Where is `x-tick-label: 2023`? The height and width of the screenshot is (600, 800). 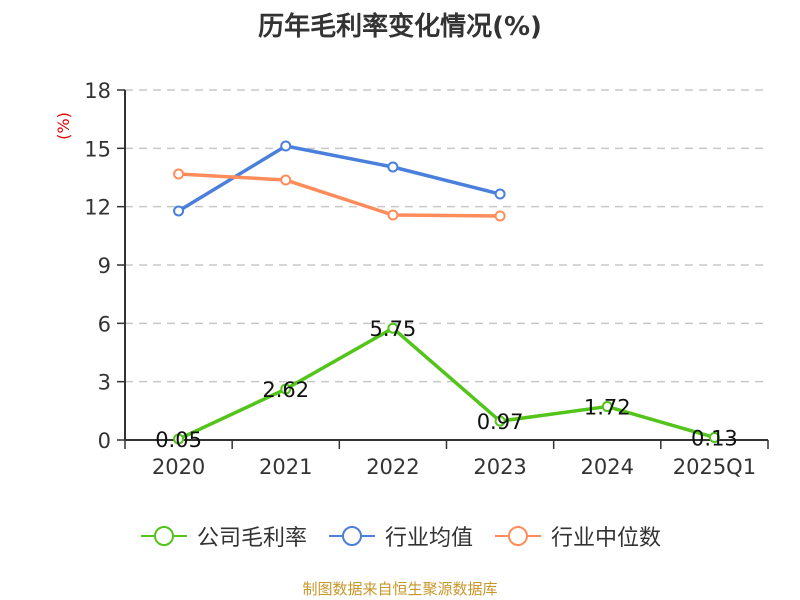
x-tick-label: 2023 is located at coordinates (499, 467).